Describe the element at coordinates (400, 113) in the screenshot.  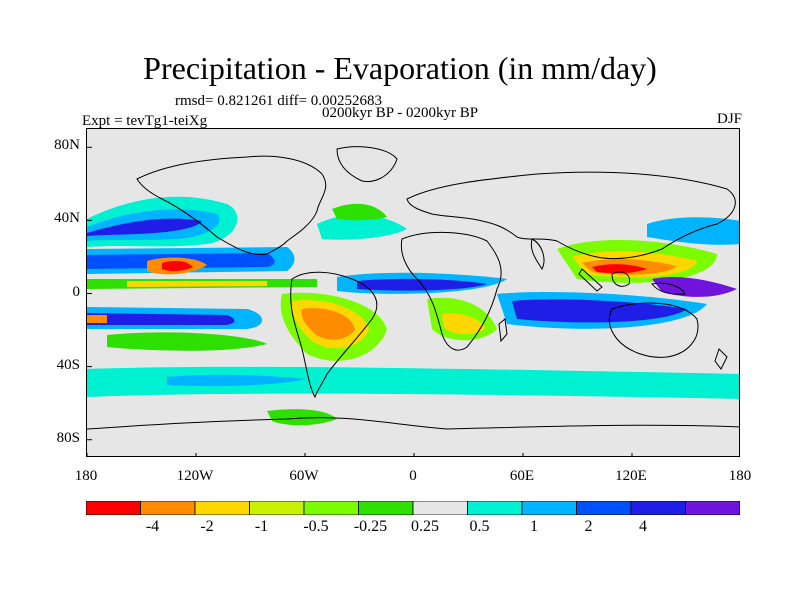
I see `period-subtitle: 0200kyr BP - 0200kyr BP` at that location.